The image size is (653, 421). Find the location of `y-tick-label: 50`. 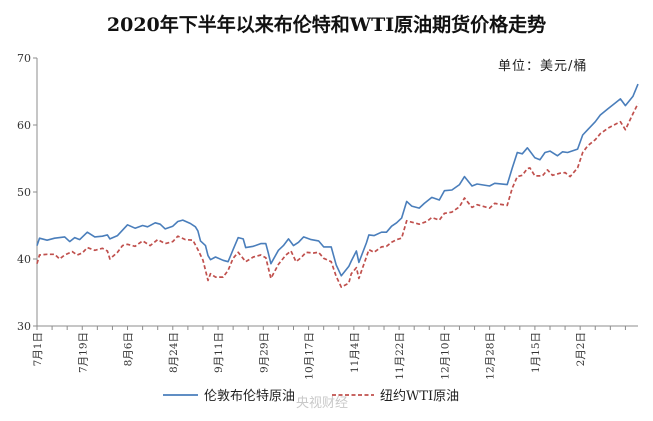

y-tick-label: 50 is located at coordinates (24, 192).